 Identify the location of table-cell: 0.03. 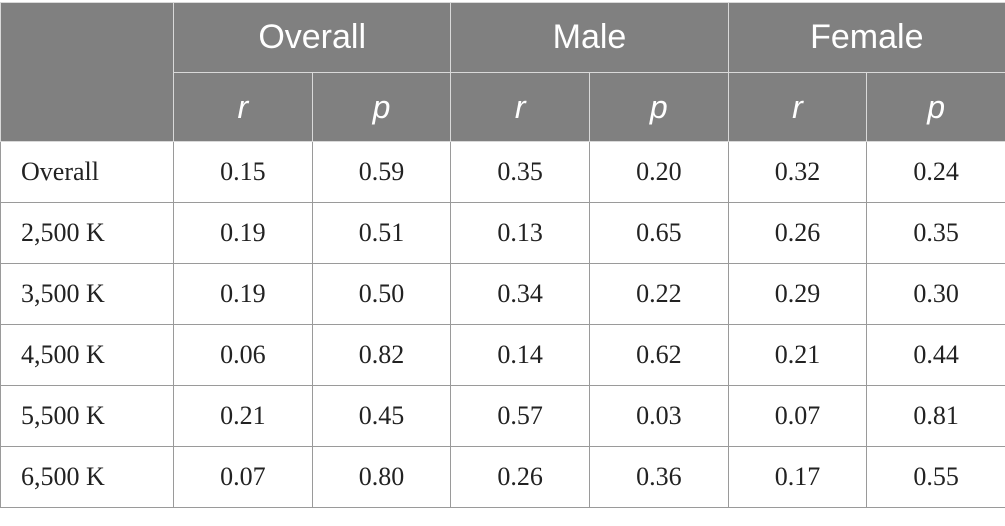
(658, 416).